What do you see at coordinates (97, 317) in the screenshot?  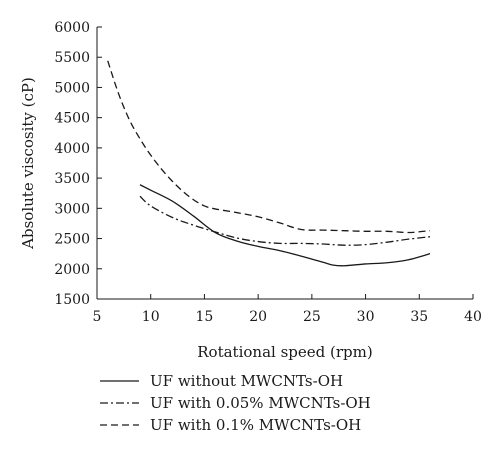 I see `x-tick-label: 5` at bounding box center [97, 317].